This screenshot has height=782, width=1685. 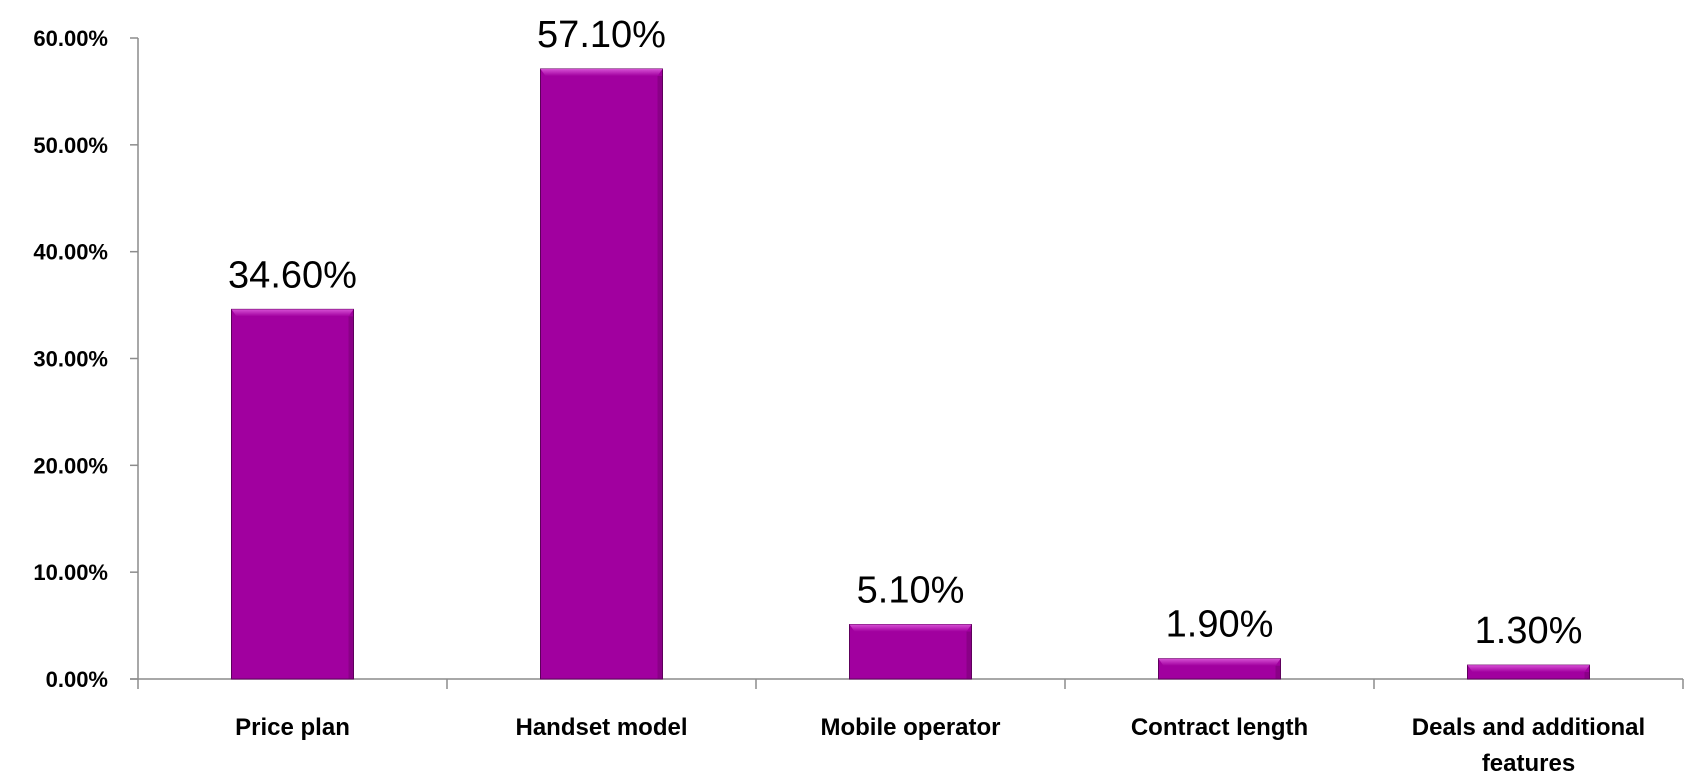 I want to click on x-category-label-line: Price plan, so click(x=292, y=727).